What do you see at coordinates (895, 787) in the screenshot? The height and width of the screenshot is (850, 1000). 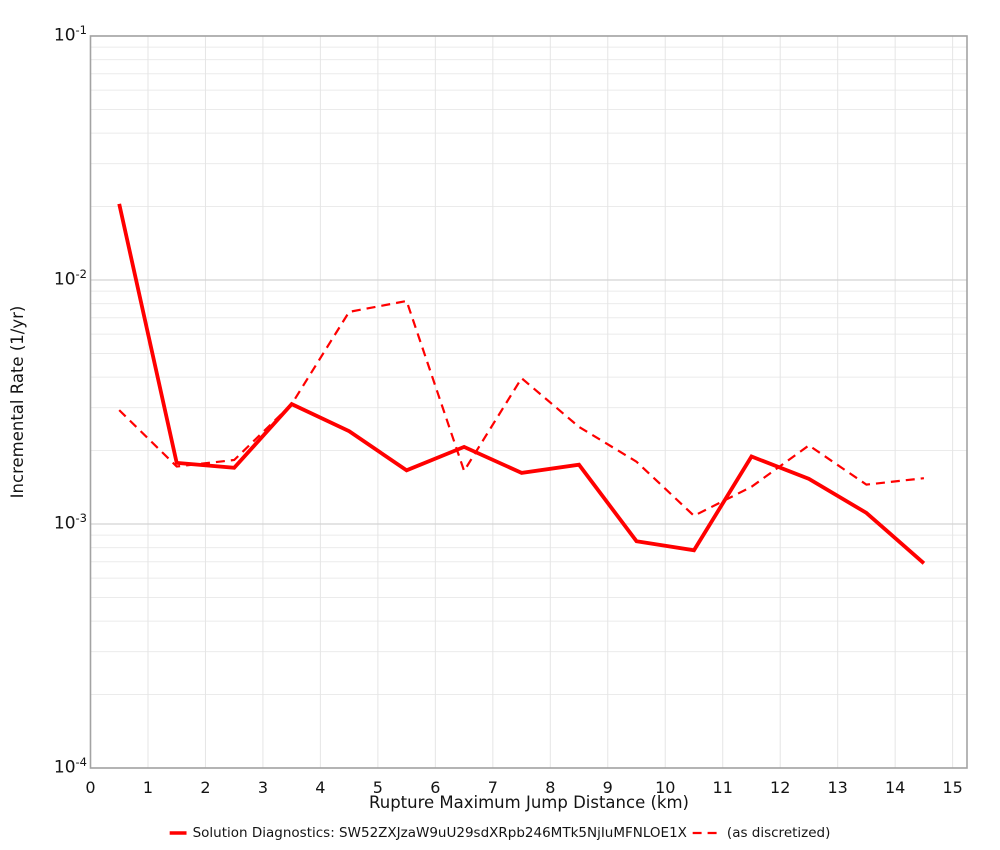 I see `x-tick-label: 14` at bounding box center [895, 787].